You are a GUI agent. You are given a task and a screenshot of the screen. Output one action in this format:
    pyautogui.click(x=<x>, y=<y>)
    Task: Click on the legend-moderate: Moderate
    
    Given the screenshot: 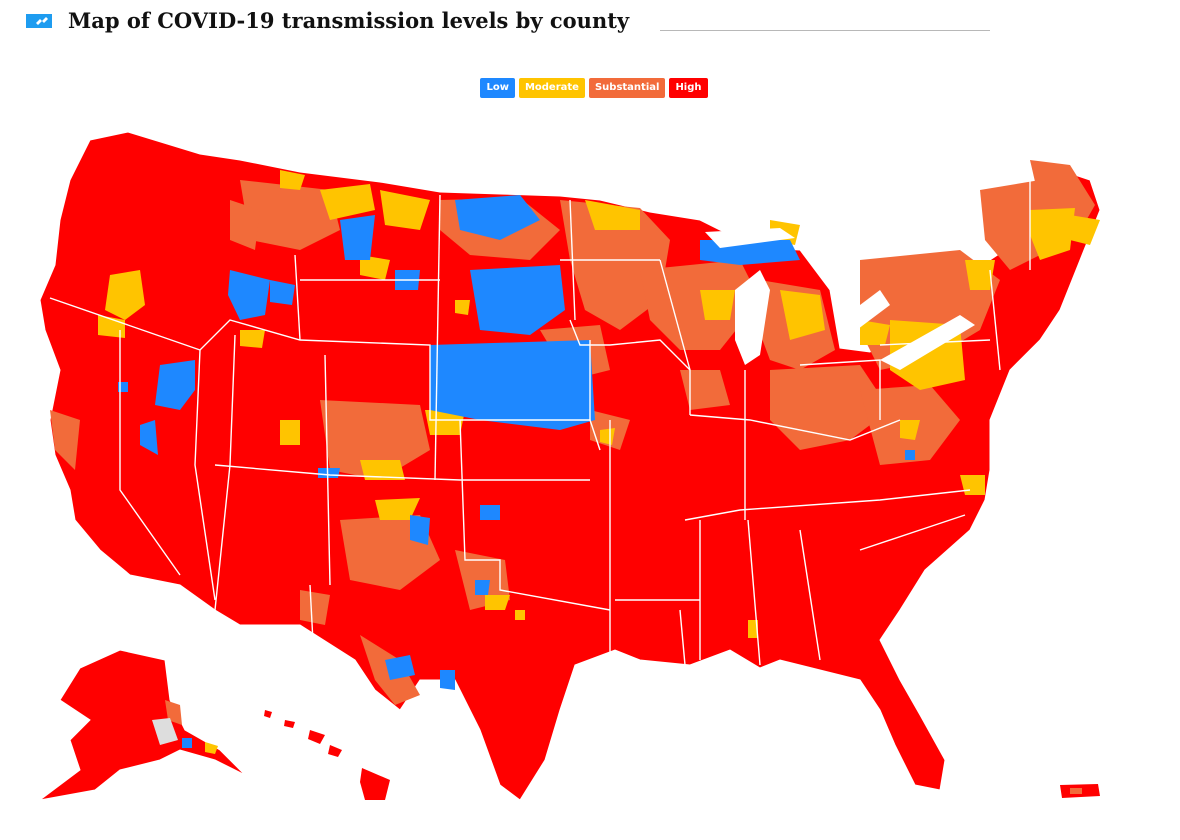 What is the action you would take?
    pyautogui.click(x=551, y=88)
    